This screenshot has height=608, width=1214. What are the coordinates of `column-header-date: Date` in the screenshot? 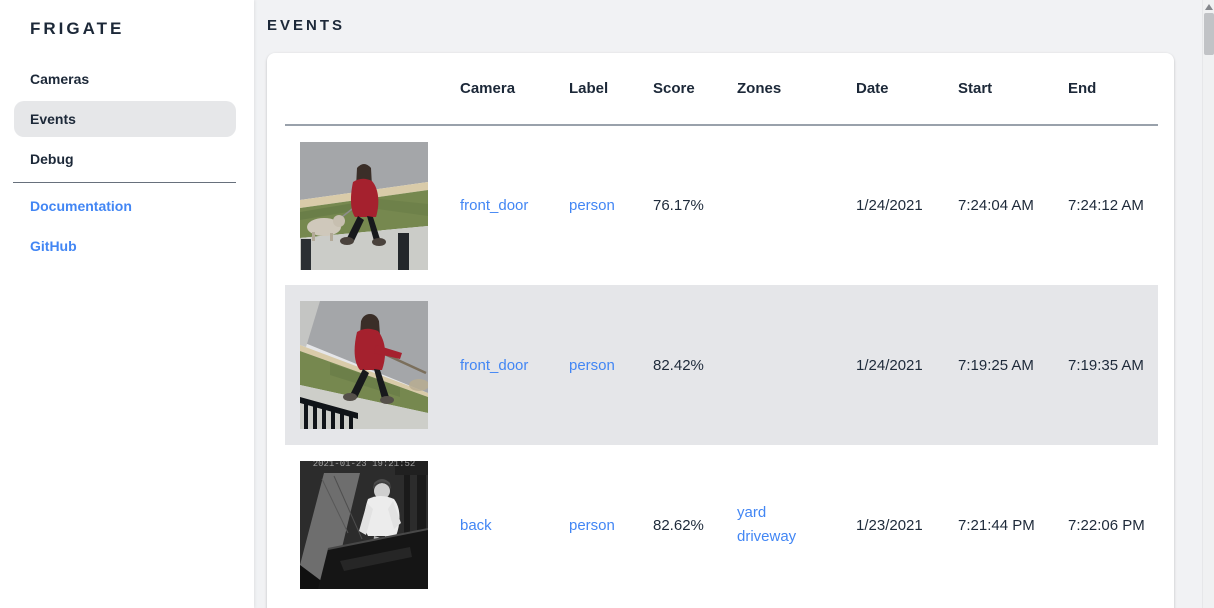 It's located at (907, 89).